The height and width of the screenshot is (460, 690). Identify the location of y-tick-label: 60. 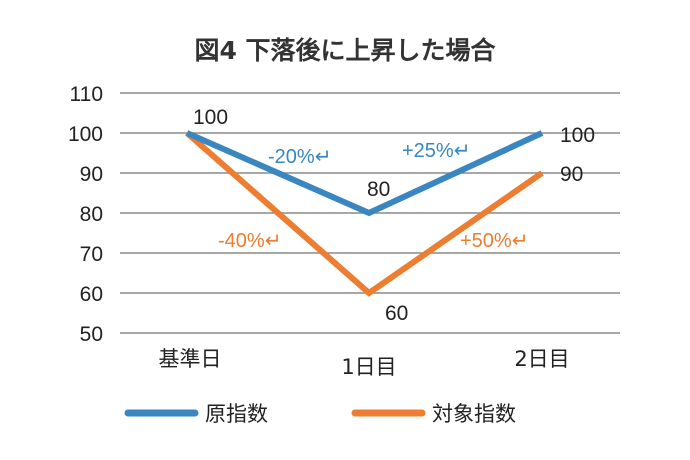
(91, 294).